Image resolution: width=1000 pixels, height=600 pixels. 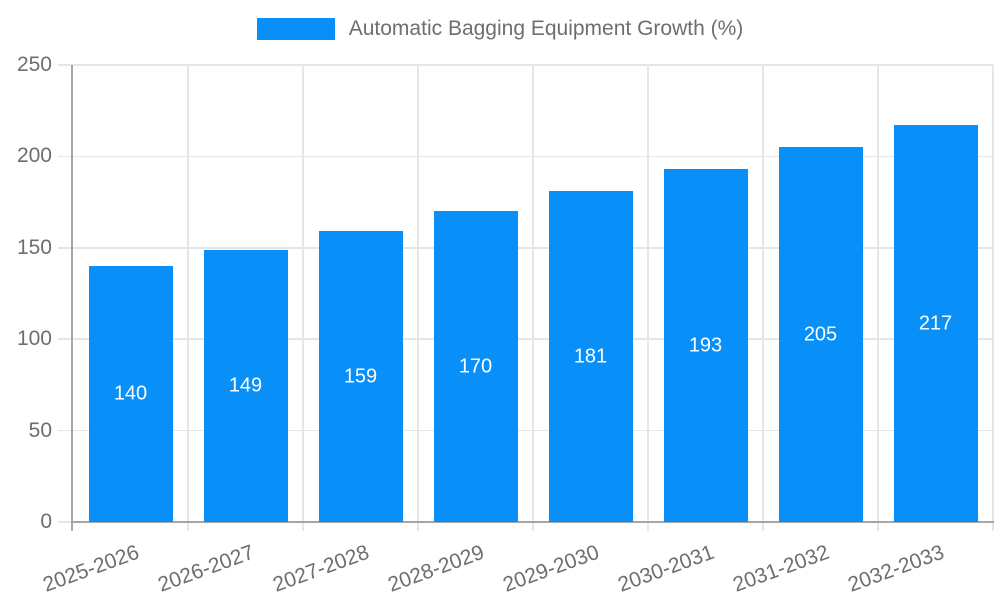 I want to click on bar-value-label: 140, so click(x=130, y=393).